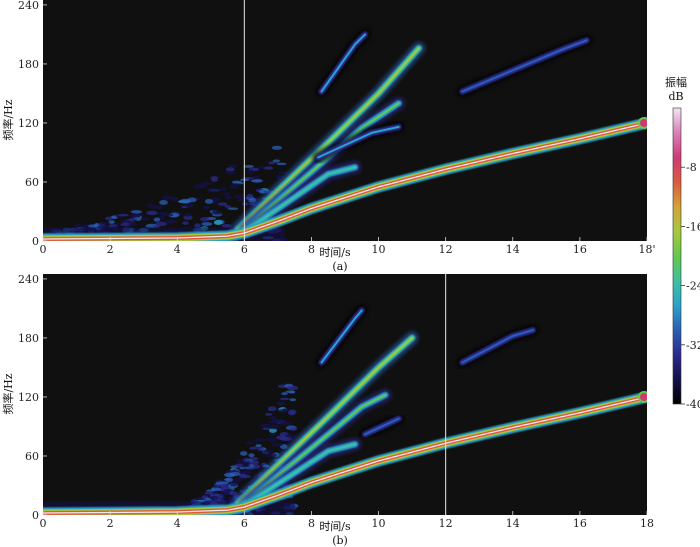  What do you see at coordinates (8, 393) in the screenshot?
I see `y-axis-label-b: 频率/Hz` at bounding box center [8, 393].